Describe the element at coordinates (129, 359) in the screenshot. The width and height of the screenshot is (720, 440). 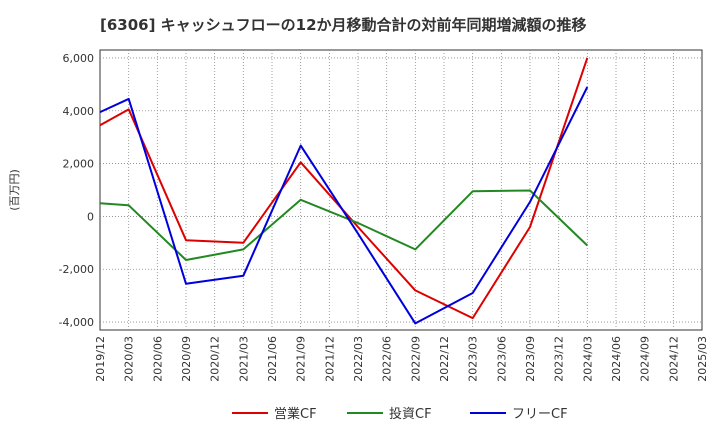
I see `x-tick-label: 2020/03` at that location.